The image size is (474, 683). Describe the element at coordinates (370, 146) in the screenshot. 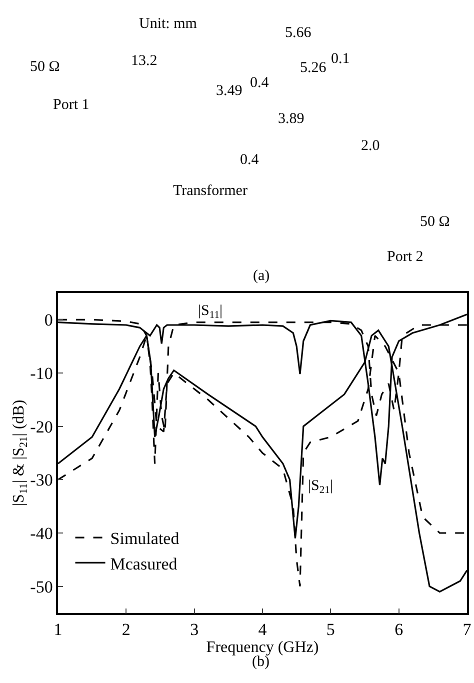

I see `text: 2.0` at that location.